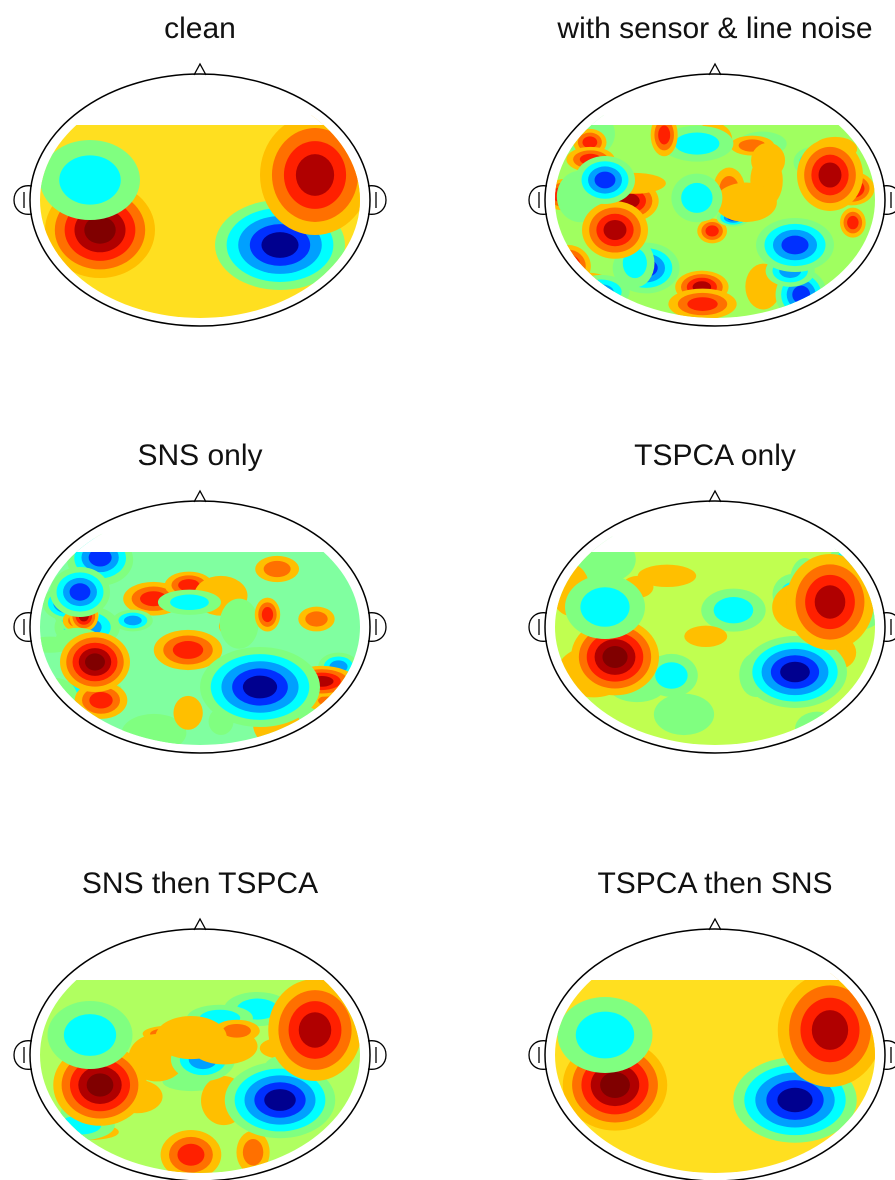 The width and height of the screenshot is (895, 1180). I want to click on panel-title: clean, so click(200, 28).